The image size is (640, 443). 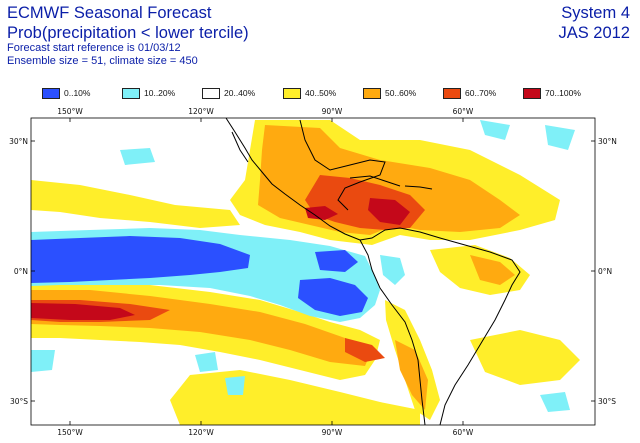 I want to click on lon-label-120w-bottom: 120°W, so click(x=201, y=432).